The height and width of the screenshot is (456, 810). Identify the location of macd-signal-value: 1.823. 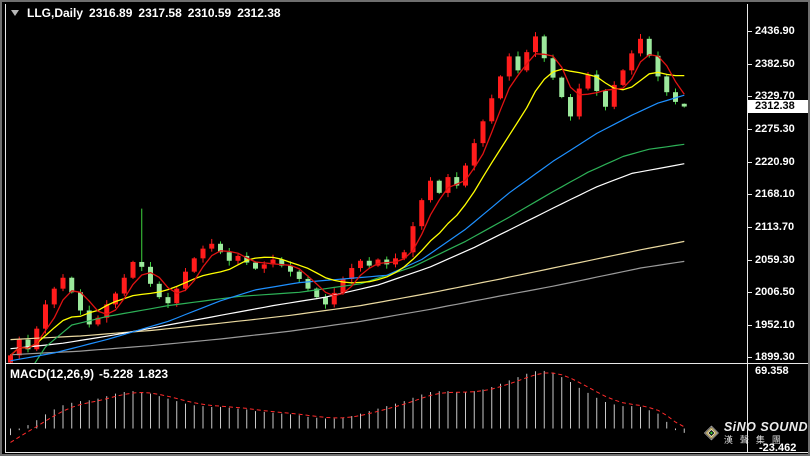
(153, 374).